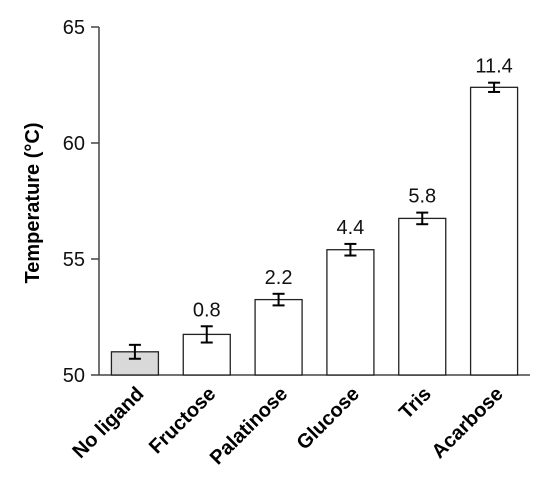 Image resolution: width=550 pixels, height=502 pixels. Describe the element at coordinates (207, 310) in the screenshot. I see `data-label-1: 0.8` at that location.